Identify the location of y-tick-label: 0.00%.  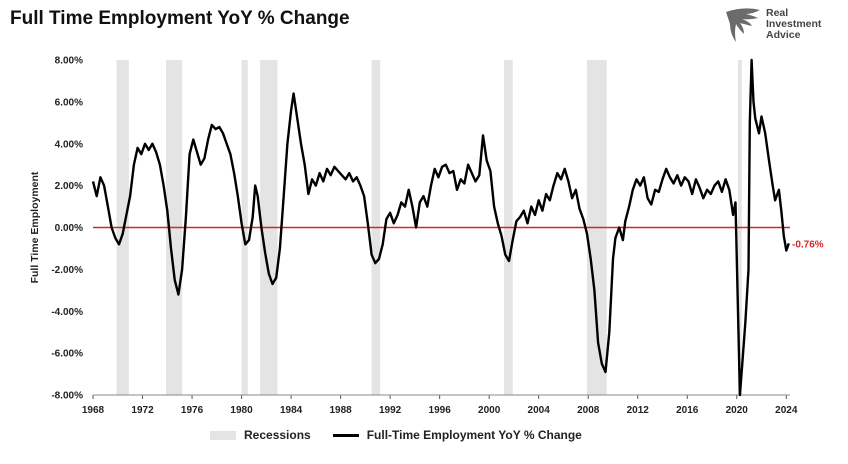
(69, 228).